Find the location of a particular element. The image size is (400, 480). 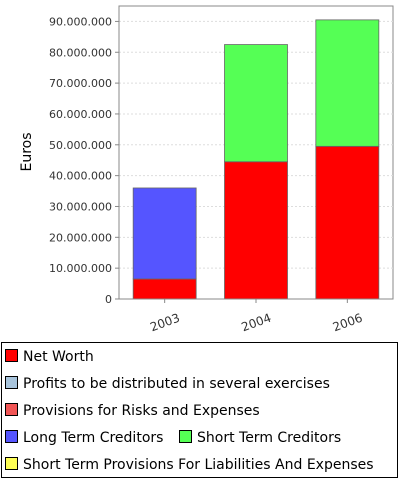

legend-label: Net Worth is located at coordinates (58, 357).